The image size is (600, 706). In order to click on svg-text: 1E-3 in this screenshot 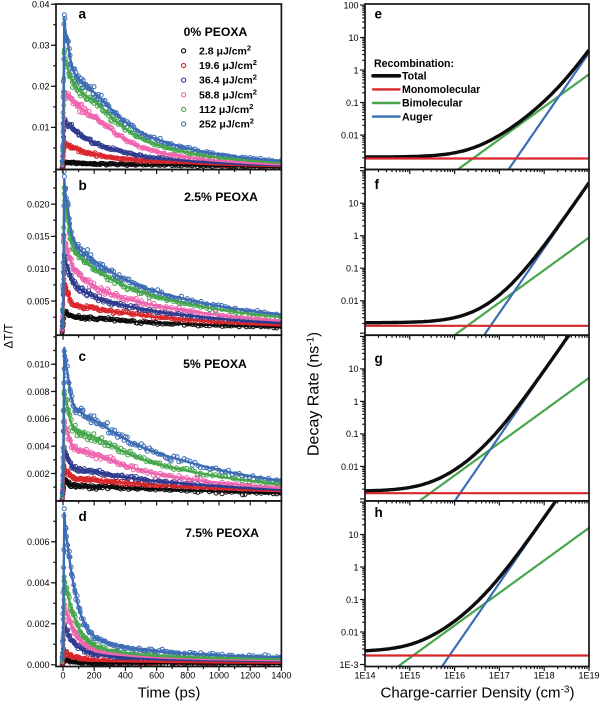, I will do `click(348, 665)`.